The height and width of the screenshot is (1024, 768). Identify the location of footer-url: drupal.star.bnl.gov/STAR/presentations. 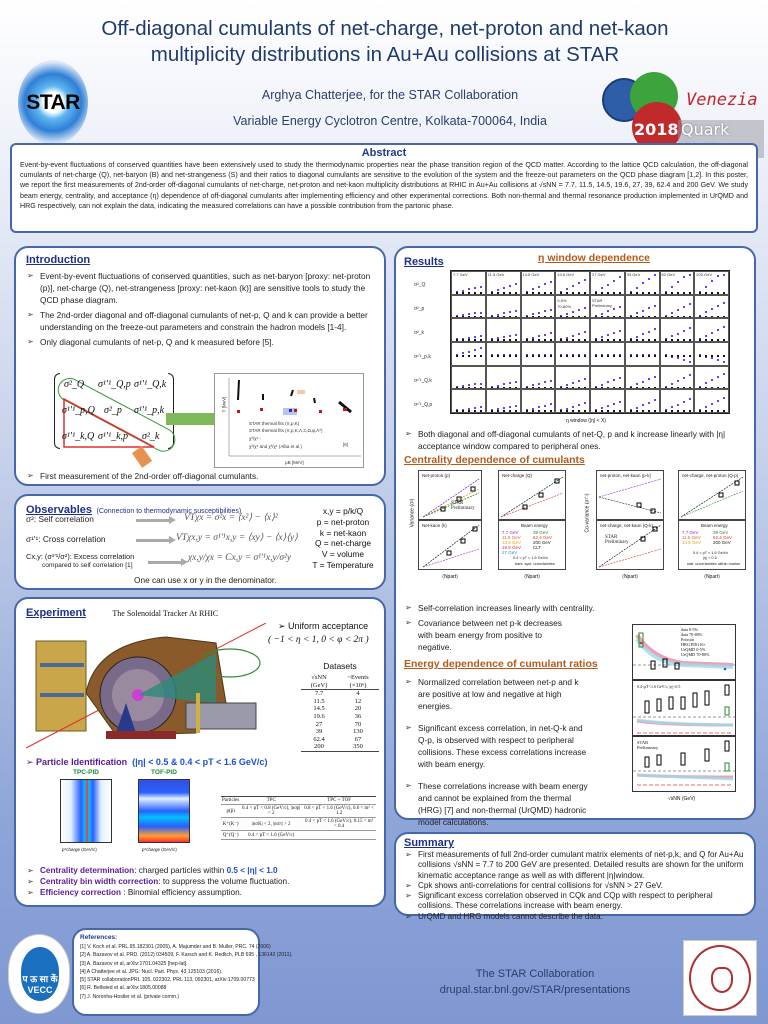
(535, 990).